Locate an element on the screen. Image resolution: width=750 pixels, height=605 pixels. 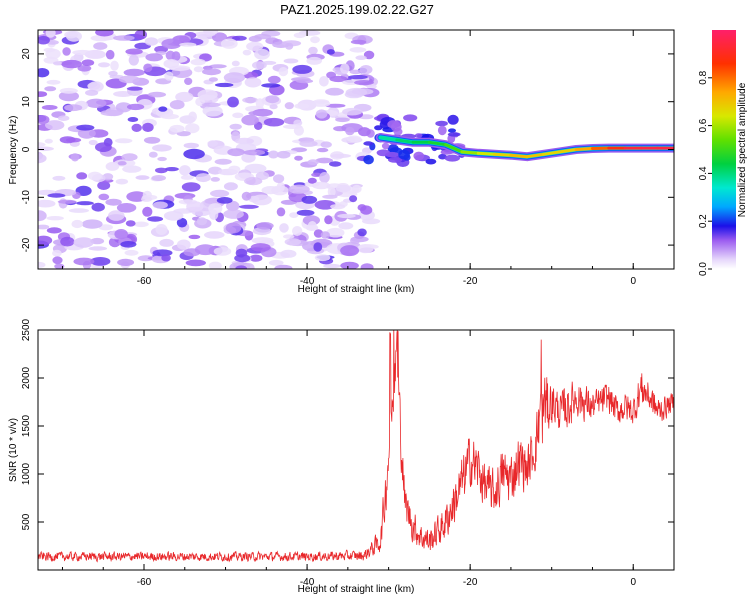
snr-x-axis-label: Height of straight line (km) is located at coordinates (356, 589).